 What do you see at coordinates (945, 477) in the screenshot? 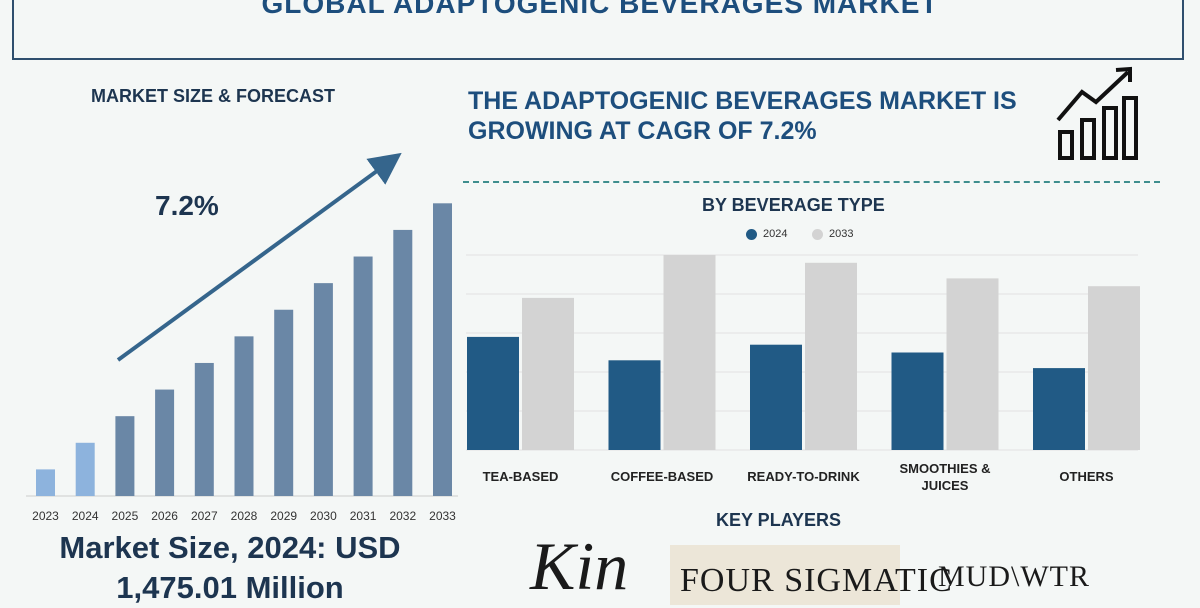
I see `category-label: SMOOTHIES & JUICES` at bounding box center [945, 477].